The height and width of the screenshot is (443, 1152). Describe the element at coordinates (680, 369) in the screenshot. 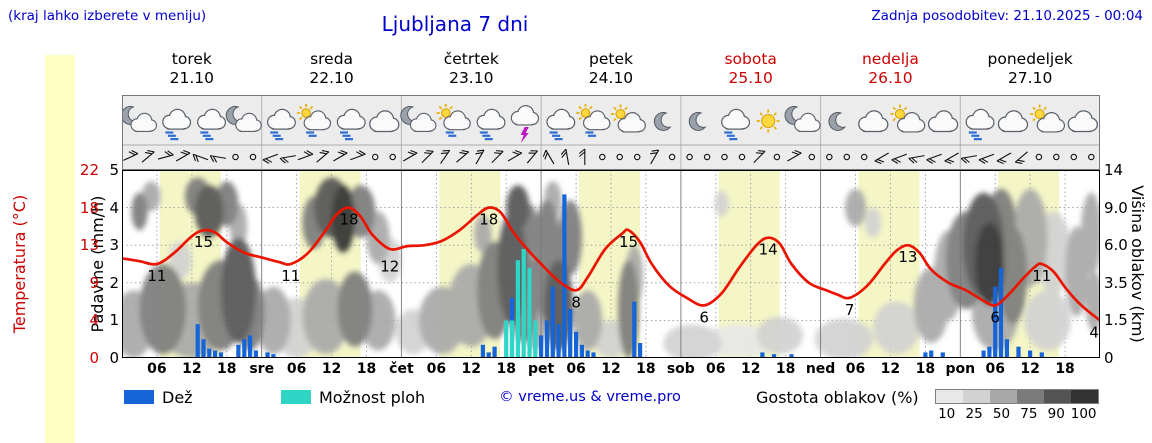

I see `x-tick-sob: sob` at that location.